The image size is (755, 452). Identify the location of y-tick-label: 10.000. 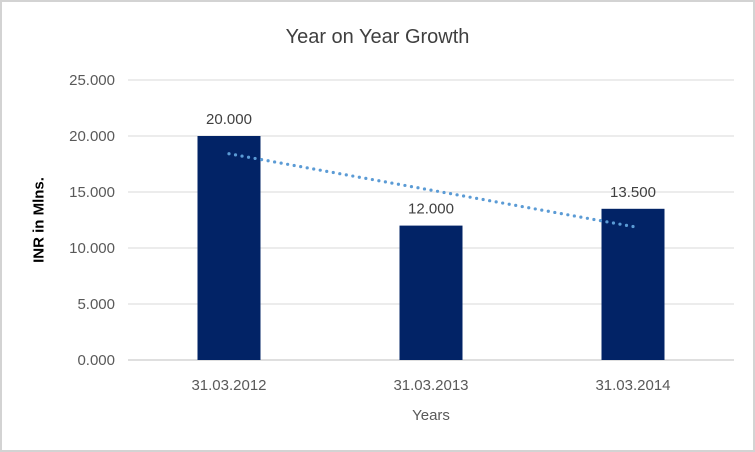
(92, 248).